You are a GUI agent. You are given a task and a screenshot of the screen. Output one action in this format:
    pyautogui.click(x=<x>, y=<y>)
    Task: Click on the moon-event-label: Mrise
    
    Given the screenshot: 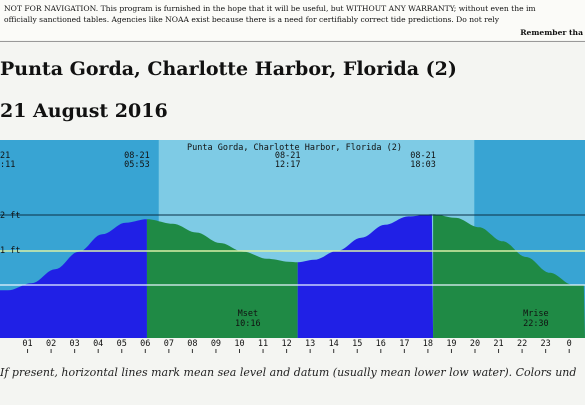 What is the action you would take?
    pyautogui.click(x=536, y=314)
    